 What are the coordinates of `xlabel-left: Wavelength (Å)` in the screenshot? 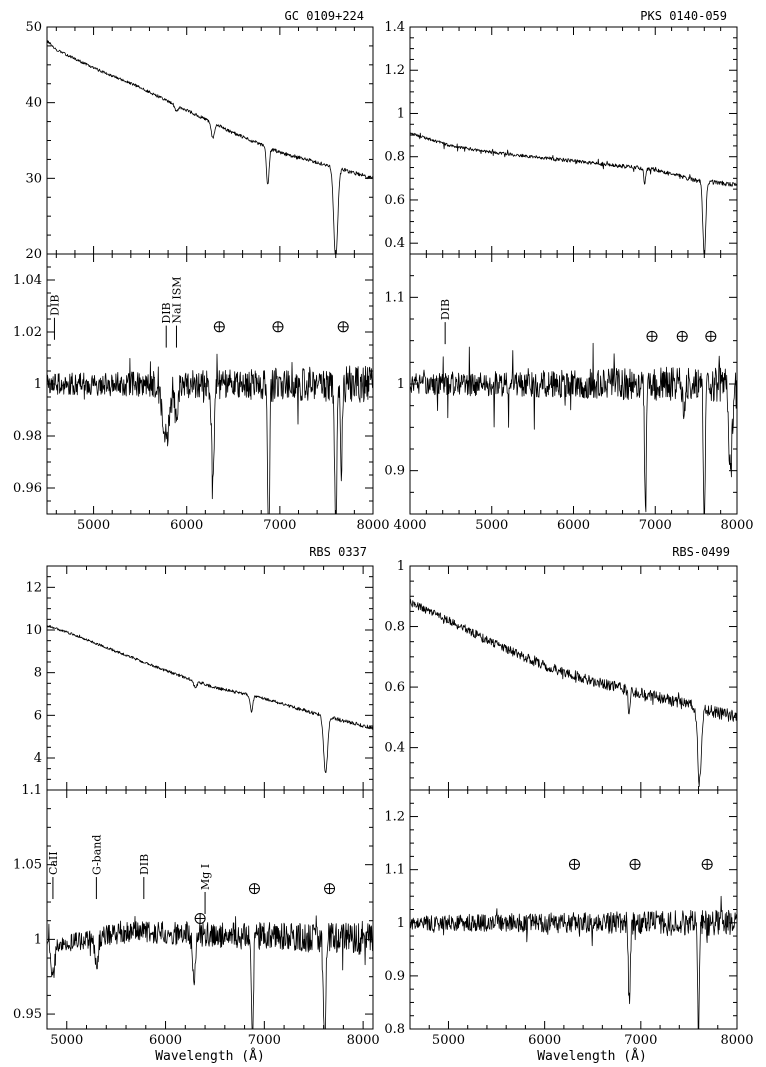 It's located at (210, 1056).